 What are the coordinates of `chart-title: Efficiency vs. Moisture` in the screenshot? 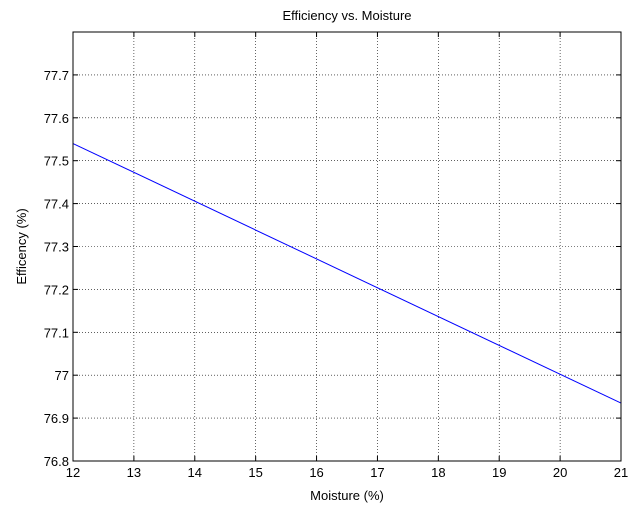 It's located at (346, 15).